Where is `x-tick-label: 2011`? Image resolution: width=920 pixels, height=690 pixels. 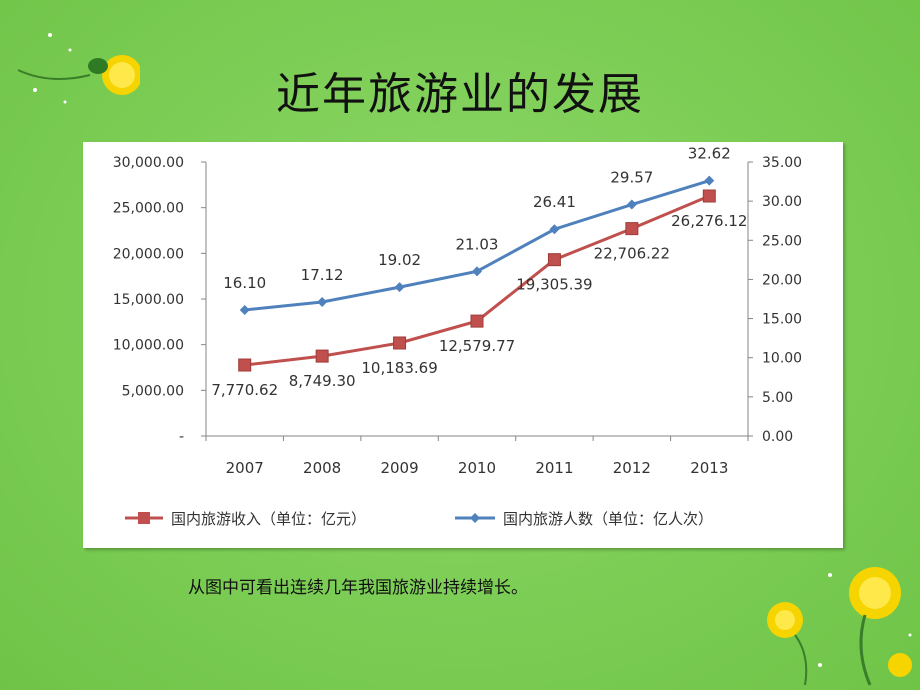
x-tick-label: 2011 is located at coordinates (554, 468).